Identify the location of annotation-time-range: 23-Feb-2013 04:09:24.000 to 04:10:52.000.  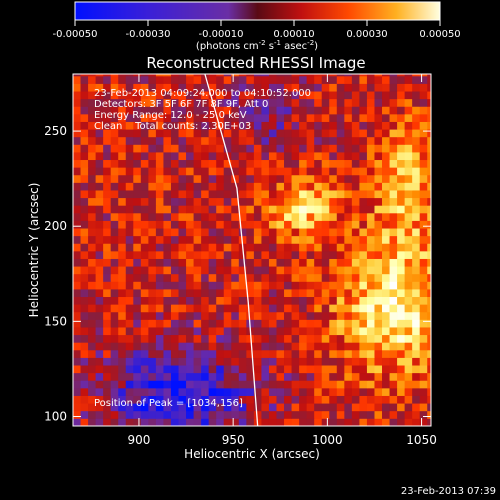
(202, 93).